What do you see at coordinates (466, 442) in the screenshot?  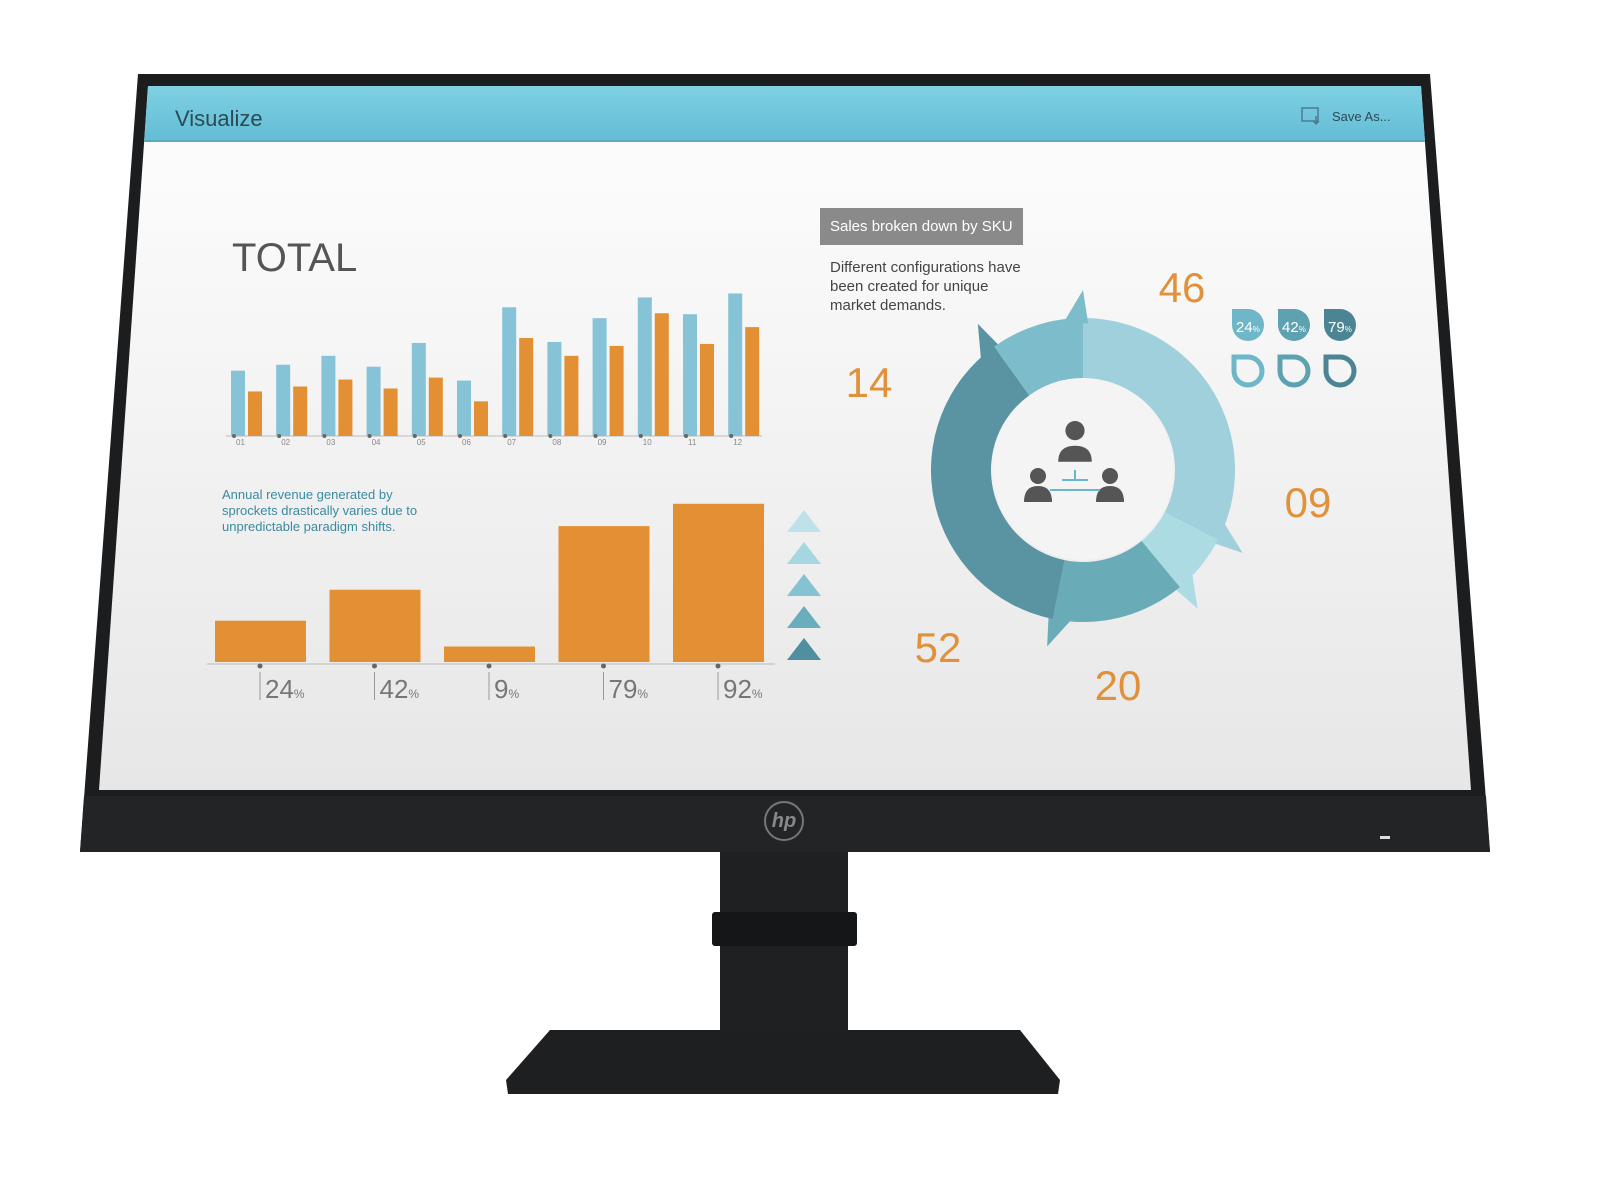 I see `tick-label: 06` at bounding box center [466, 442].